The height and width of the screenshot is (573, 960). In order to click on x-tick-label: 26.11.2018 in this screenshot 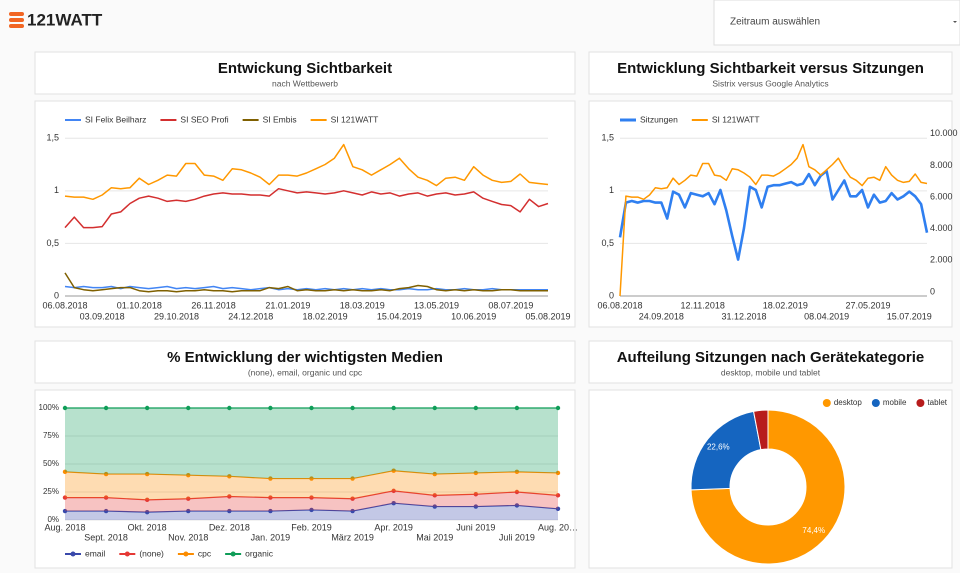, I will do `click(213, 305)`.